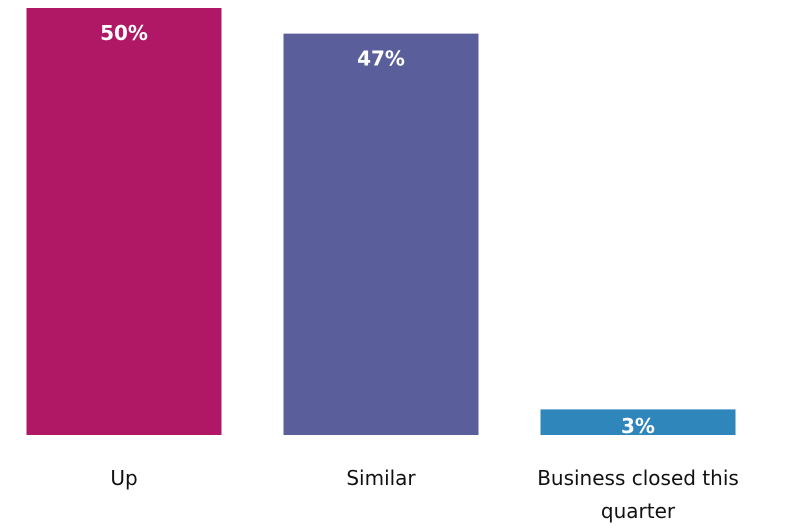 This screenshot has height=531, width=797. Describe the element at coordinates (123, 478) in the screenshot. I see `category-label-0: Up` at that location.